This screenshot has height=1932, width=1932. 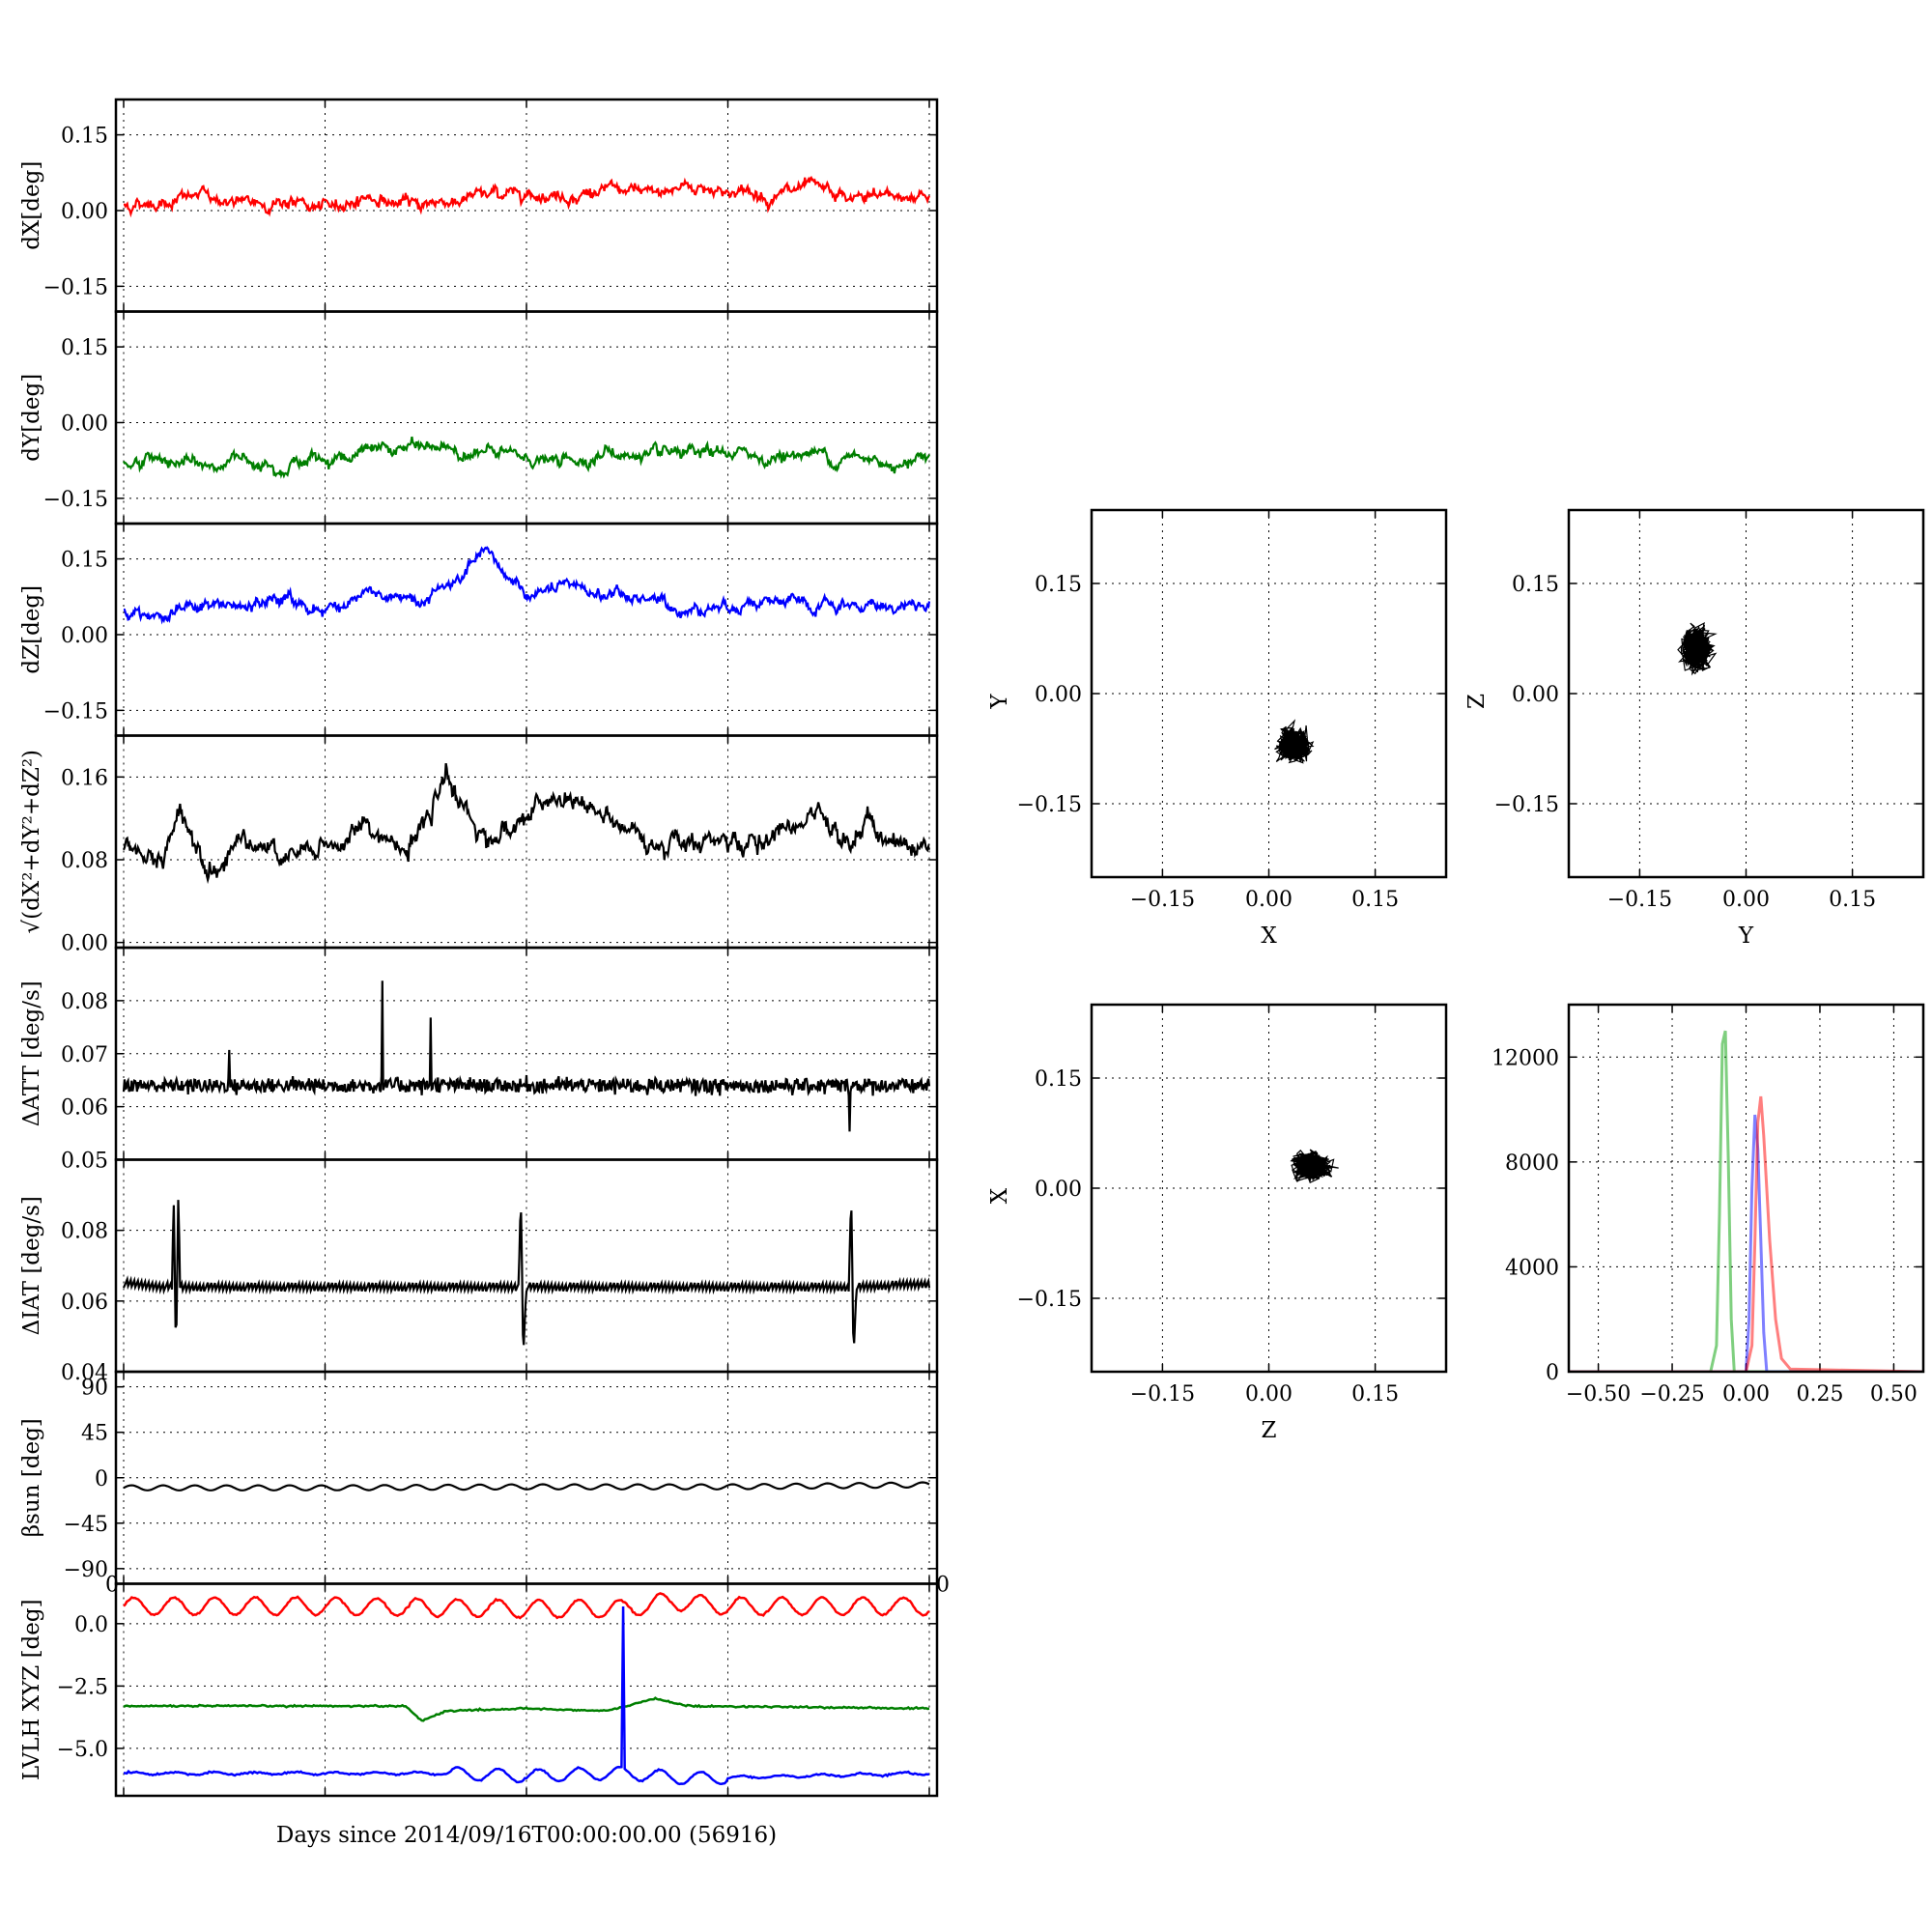 I want to click on y-axis-label-diat: ΔIAT [deg/s], so click(x=31, y=1265).